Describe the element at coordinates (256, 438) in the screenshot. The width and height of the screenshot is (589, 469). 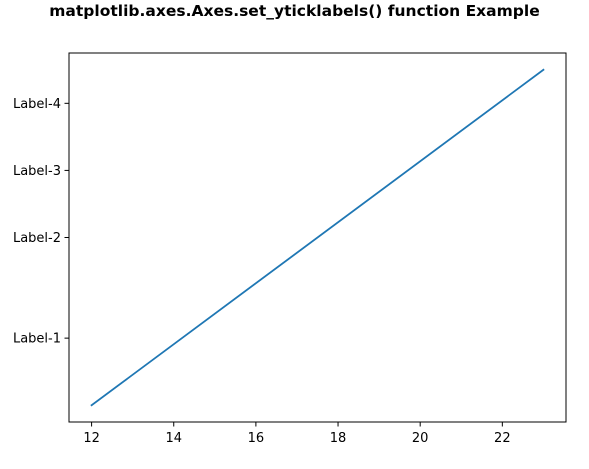
I see `x-tick-label: 16` at that location.